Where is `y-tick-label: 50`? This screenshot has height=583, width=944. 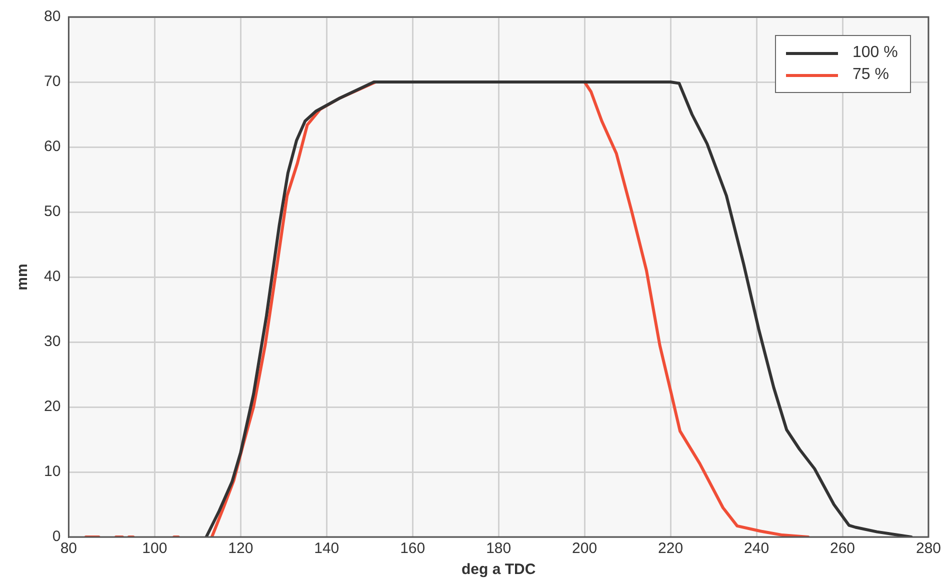 y-tick-label: 50 is located at coordinates (52, 211).